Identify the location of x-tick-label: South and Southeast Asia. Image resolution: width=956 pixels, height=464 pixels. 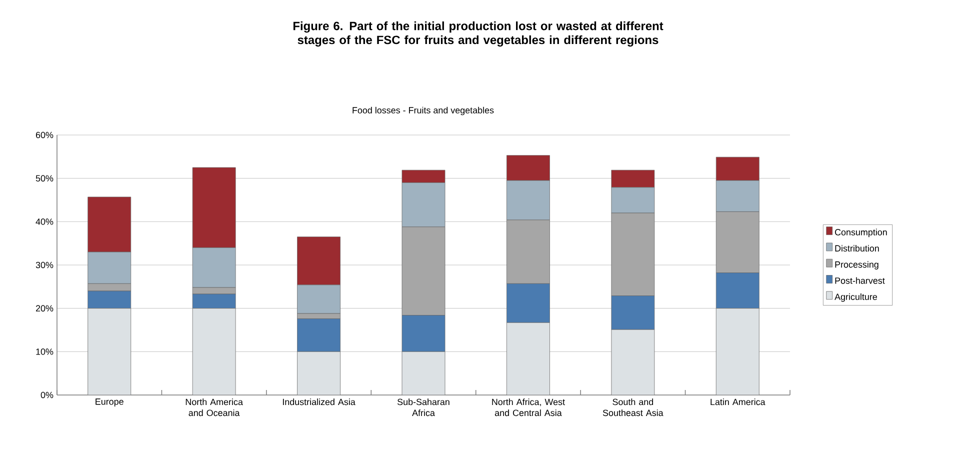
(633, 407).